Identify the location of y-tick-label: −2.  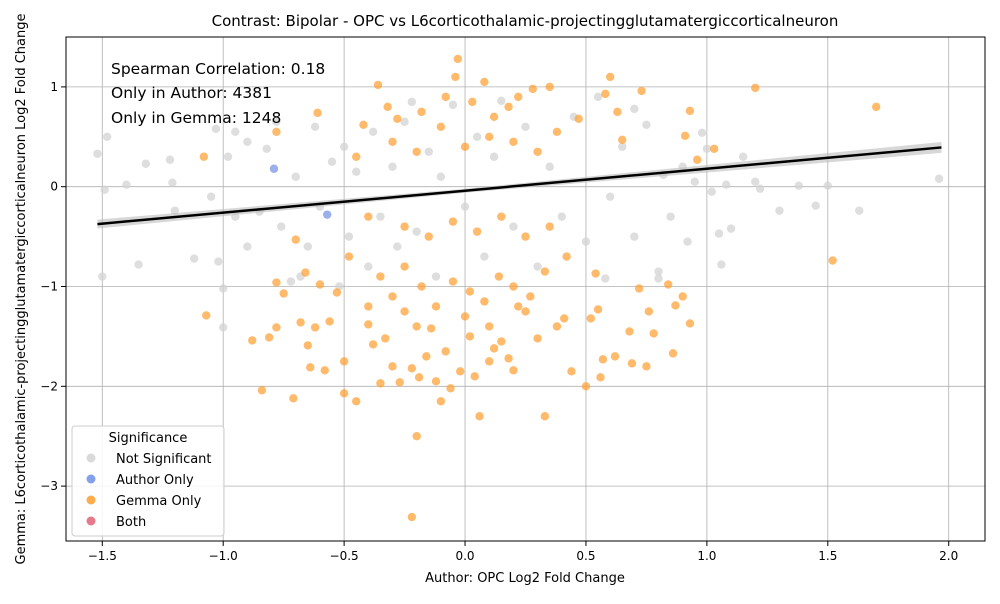
(49, 386).